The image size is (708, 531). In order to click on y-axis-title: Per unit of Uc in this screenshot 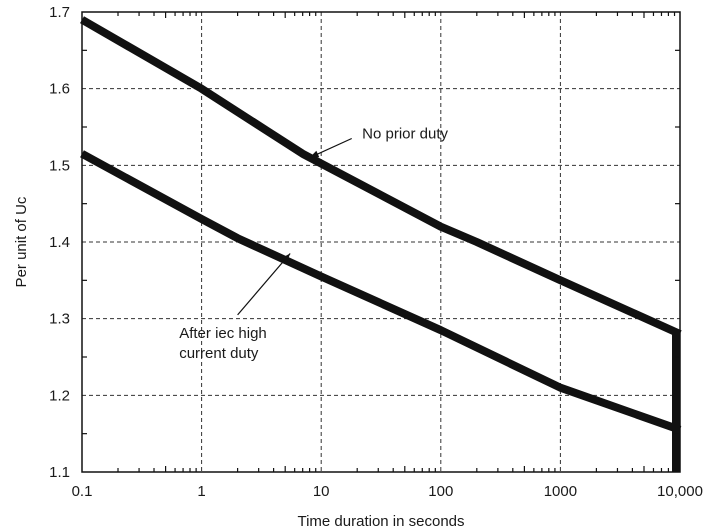, I will do `click(21, 241)`.